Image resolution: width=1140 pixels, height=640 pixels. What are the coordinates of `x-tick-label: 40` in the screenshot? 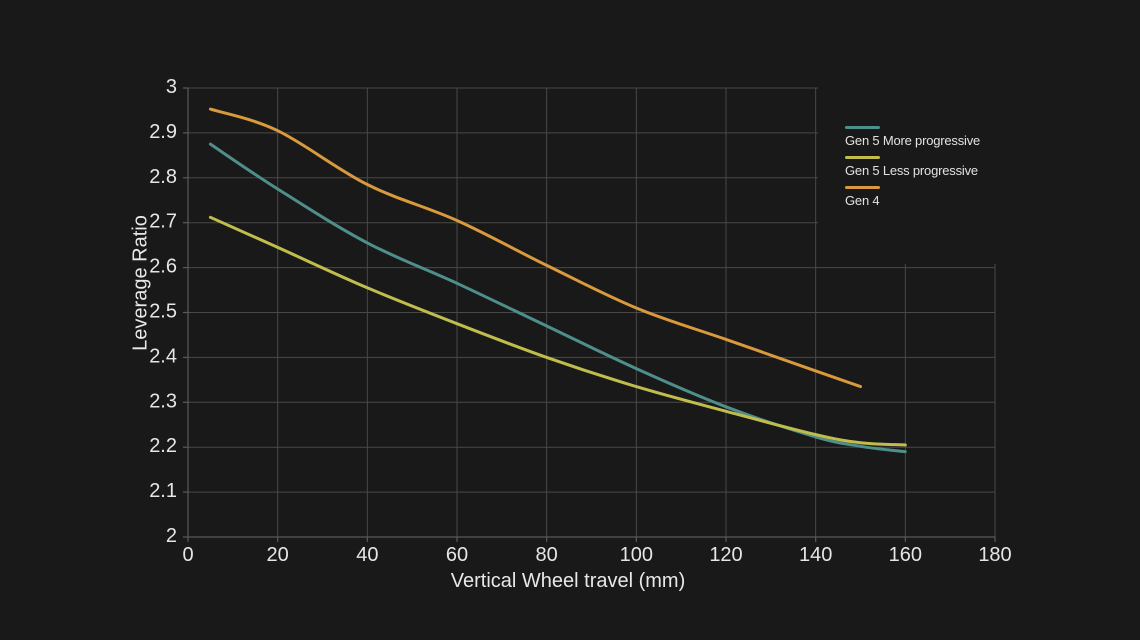 It's located at (367, 555).